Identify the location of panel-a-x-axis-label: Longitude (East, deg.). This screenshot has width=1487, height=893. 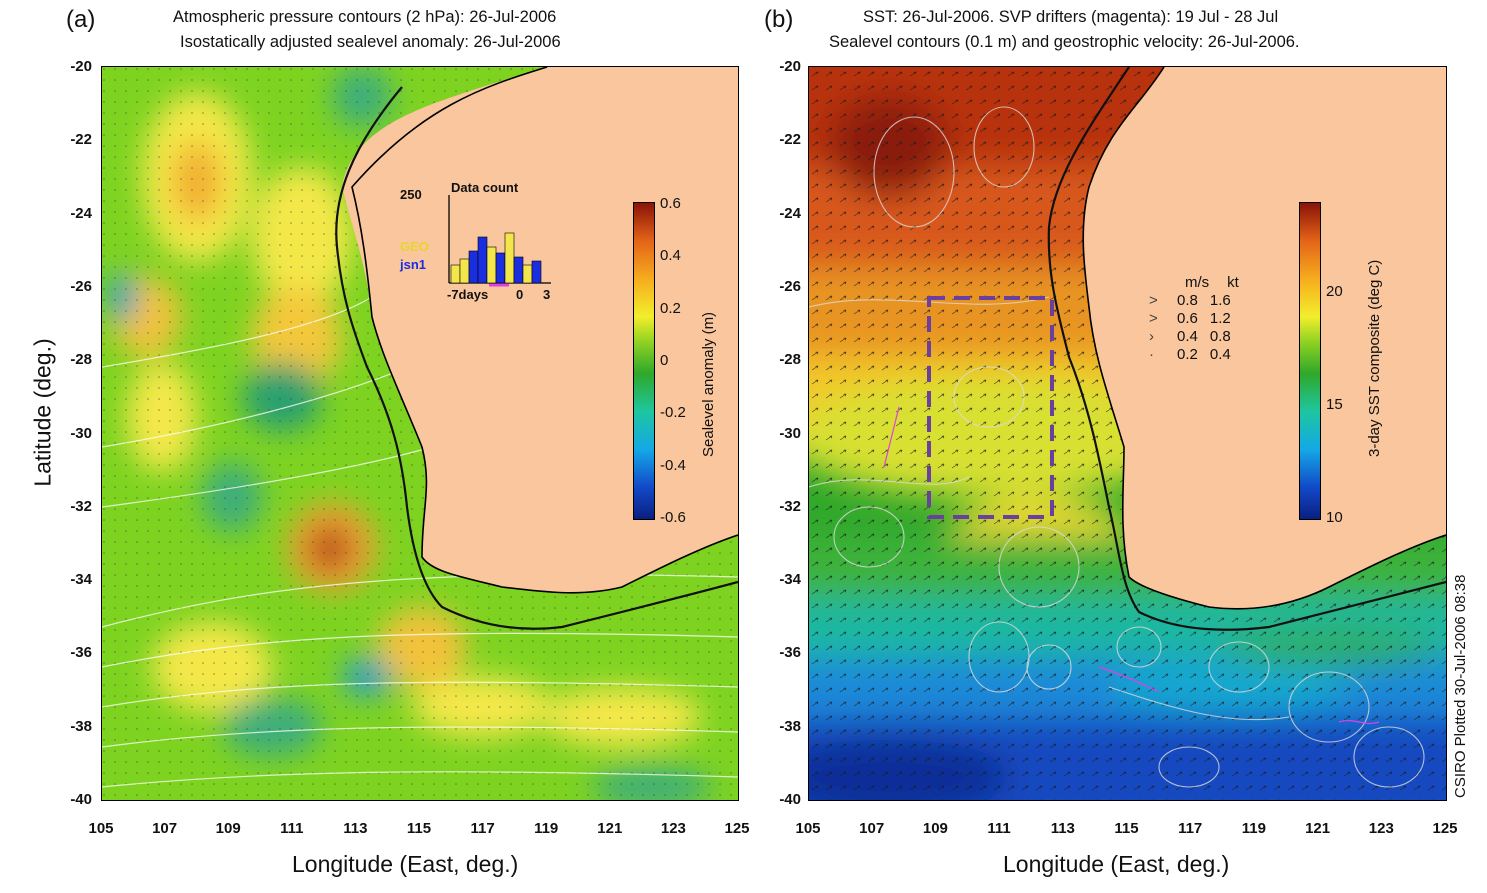
(405, 864).